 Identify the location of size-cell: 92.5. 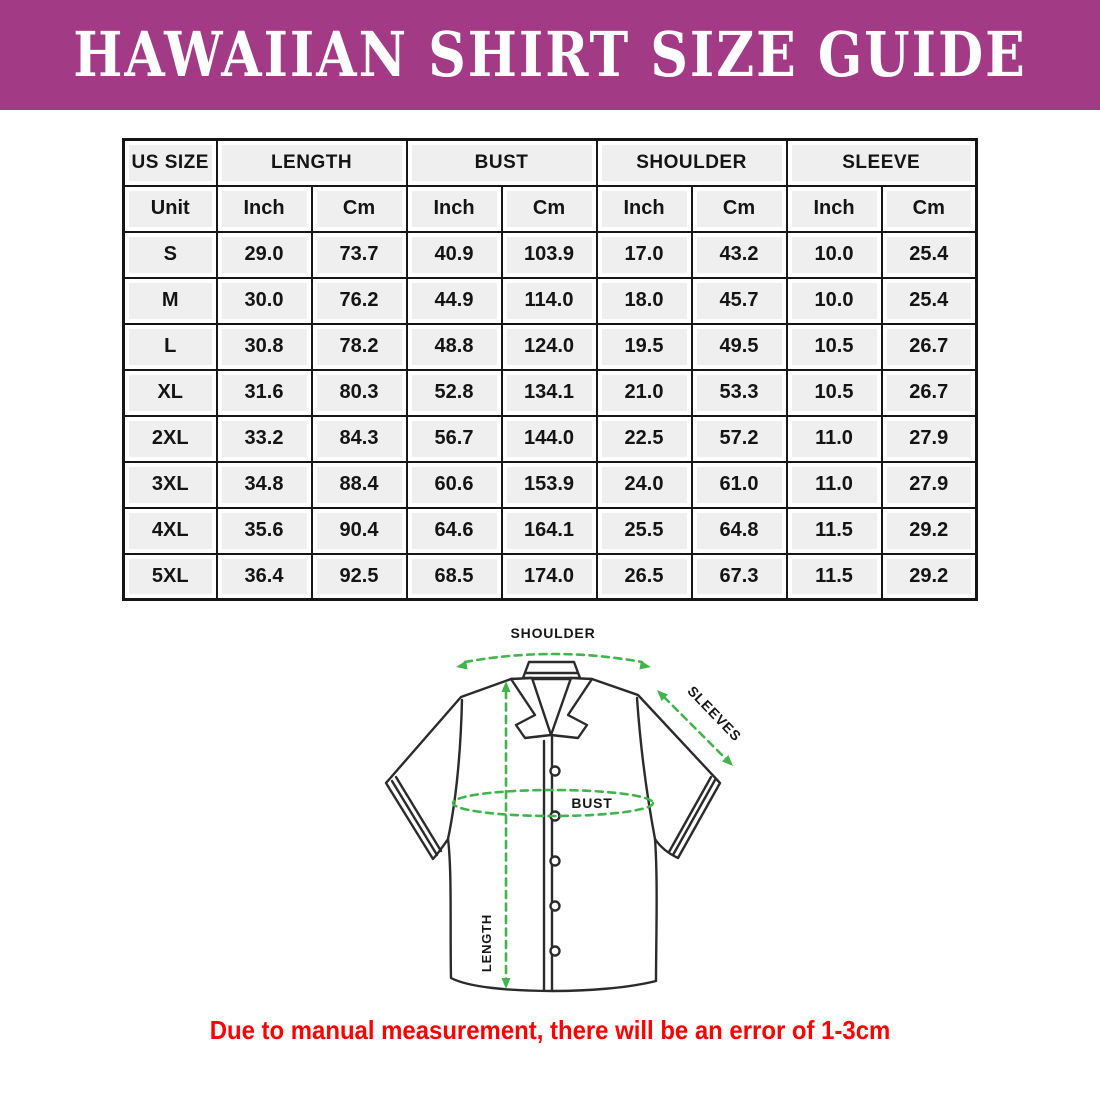
(359, 576).